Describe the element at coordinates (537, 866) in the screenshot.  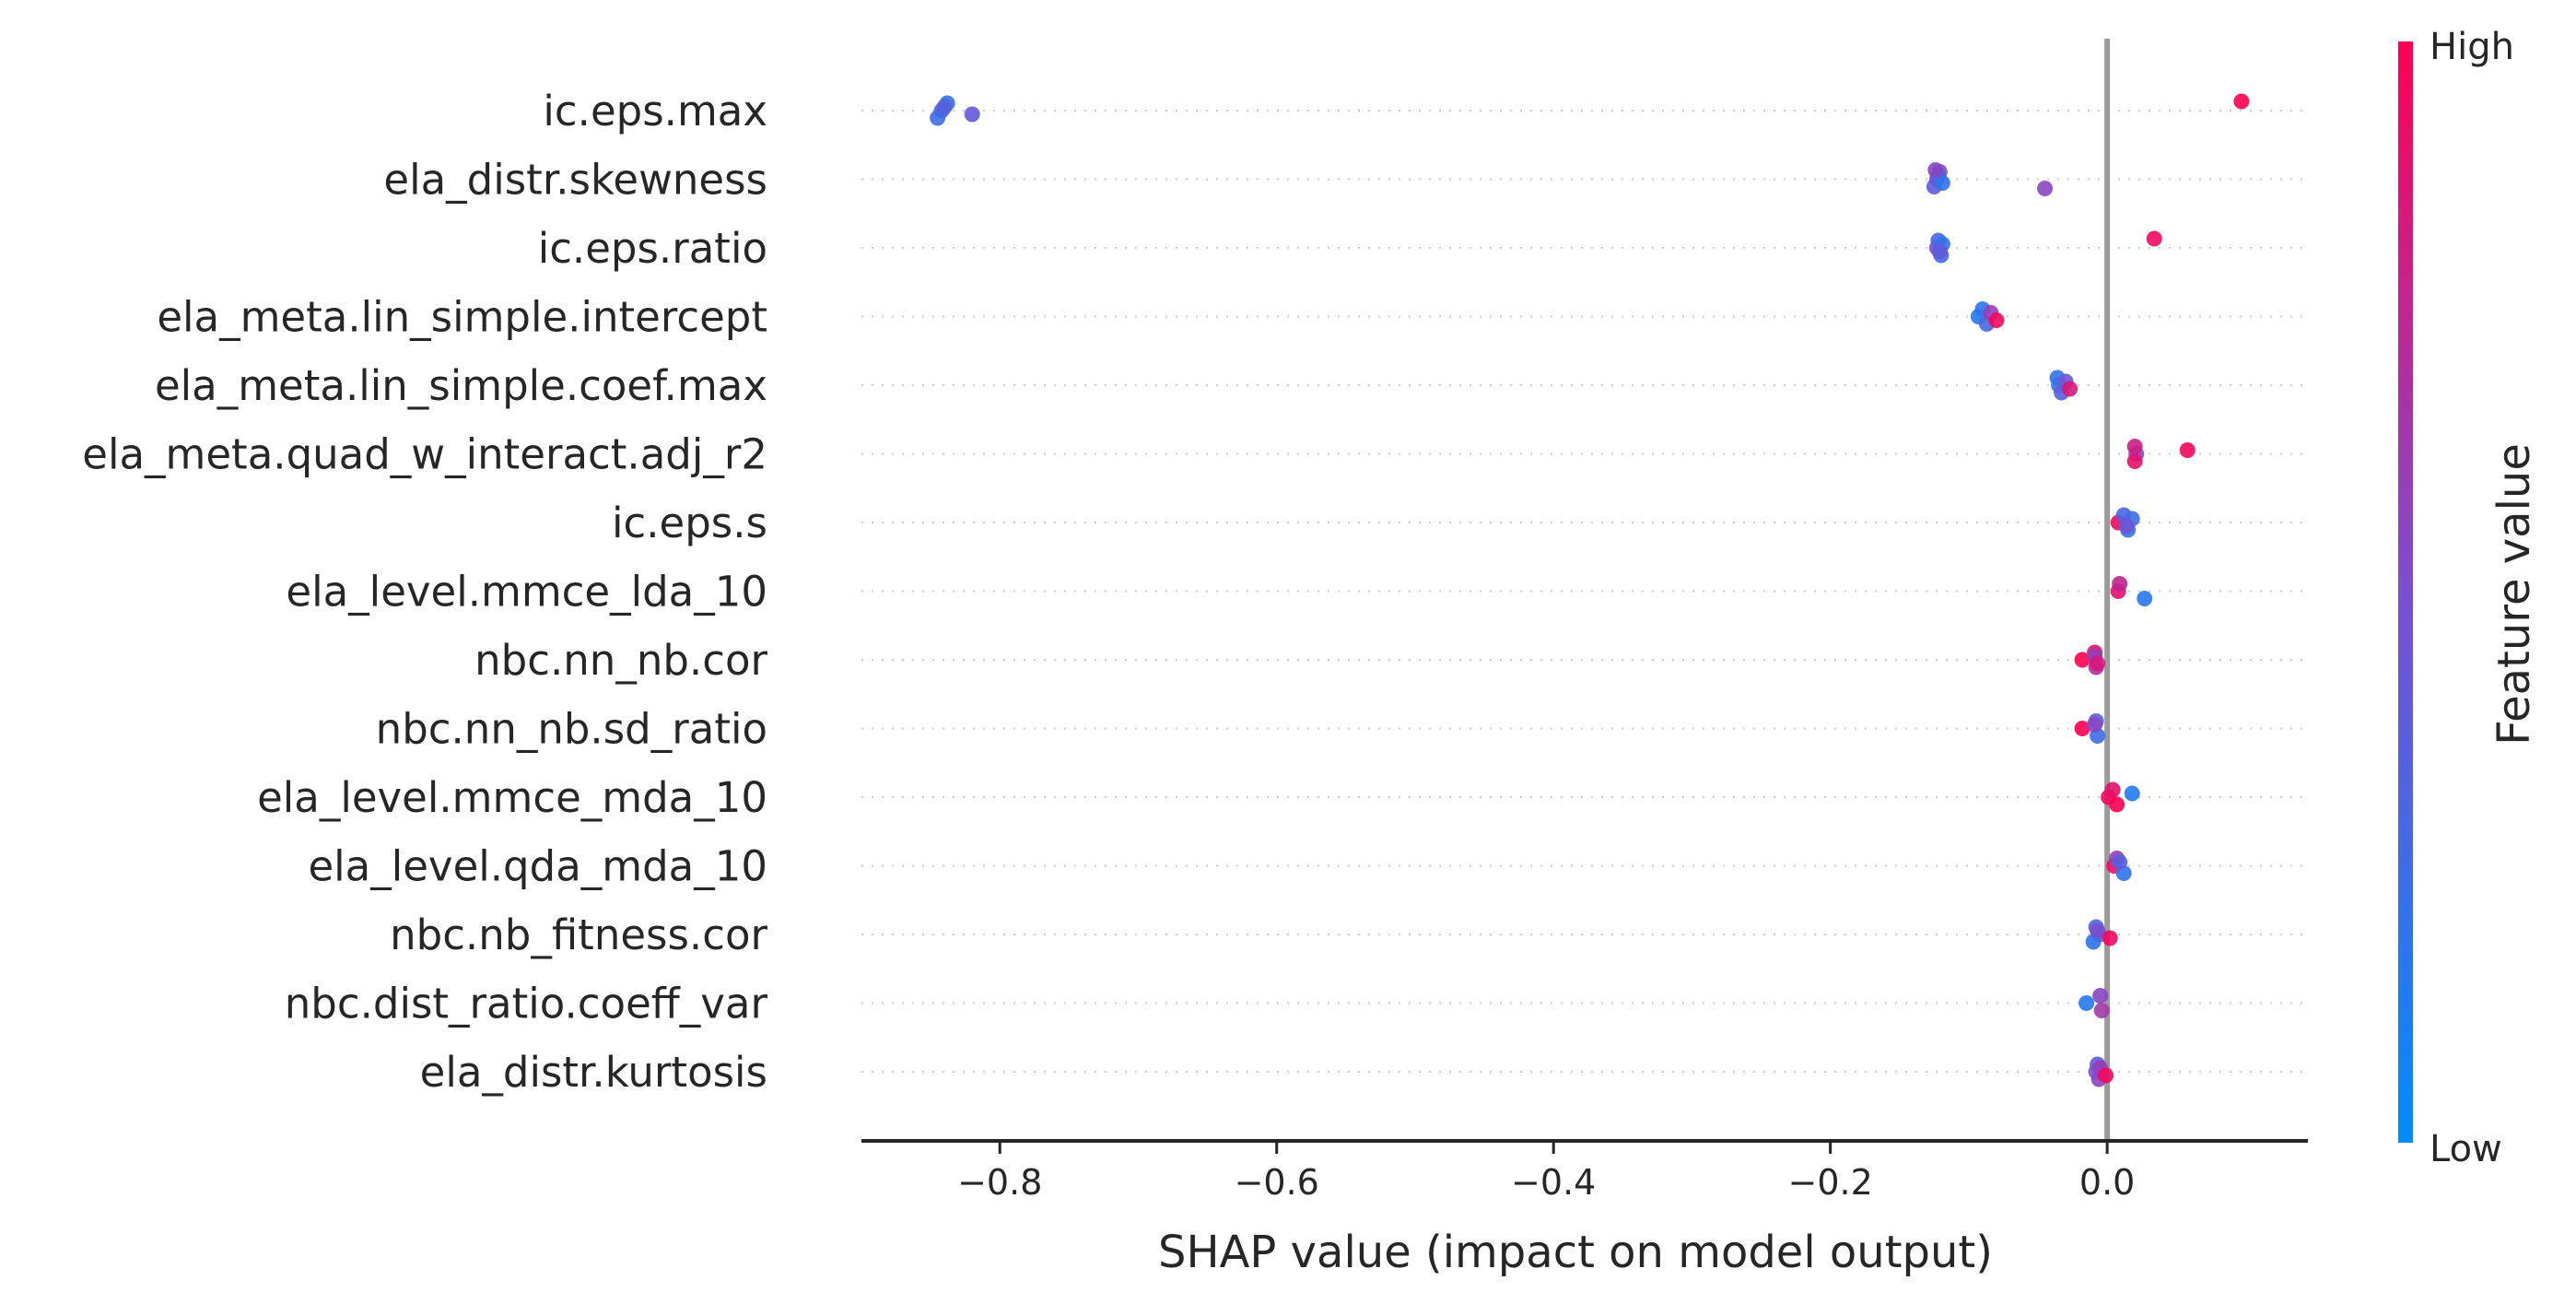
I see `feature-label: ela_level.qda_mda_10` at that location.